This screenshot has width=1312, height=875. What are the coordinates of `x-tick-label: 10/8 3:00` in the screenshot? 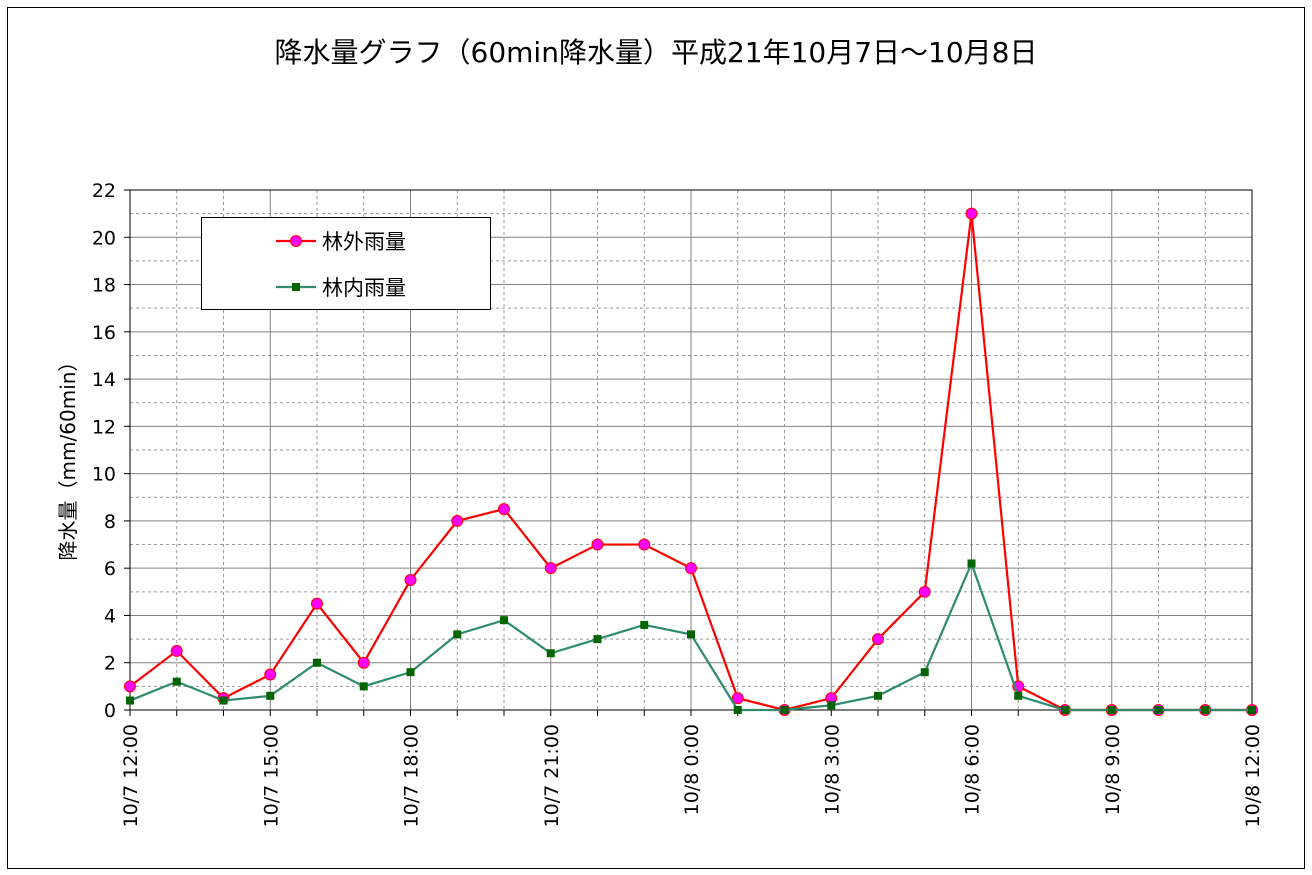 It's located at (832, 769).